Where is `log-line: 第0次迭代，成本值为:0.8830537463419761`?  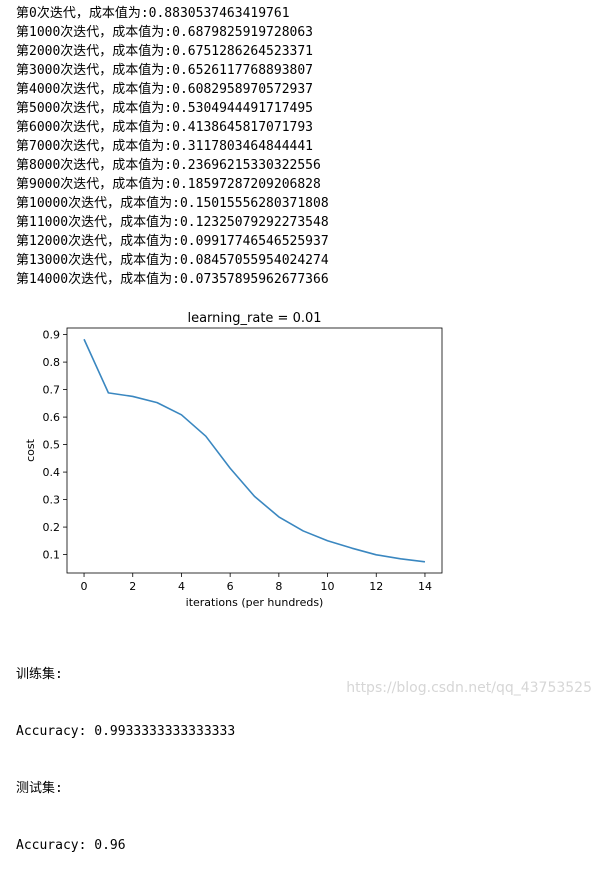 log-line: 第0次迭代，成本值为:0.8830537463419761 is located at coordinates (172, 13).